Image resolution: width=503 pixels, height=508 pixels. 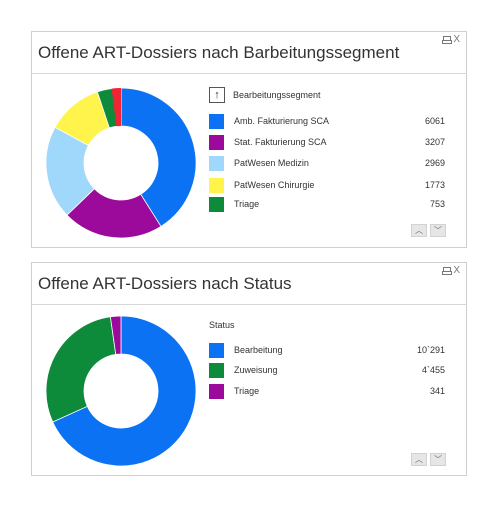 I want to click on legend-value: 10`291, so click(x=430, y=350).